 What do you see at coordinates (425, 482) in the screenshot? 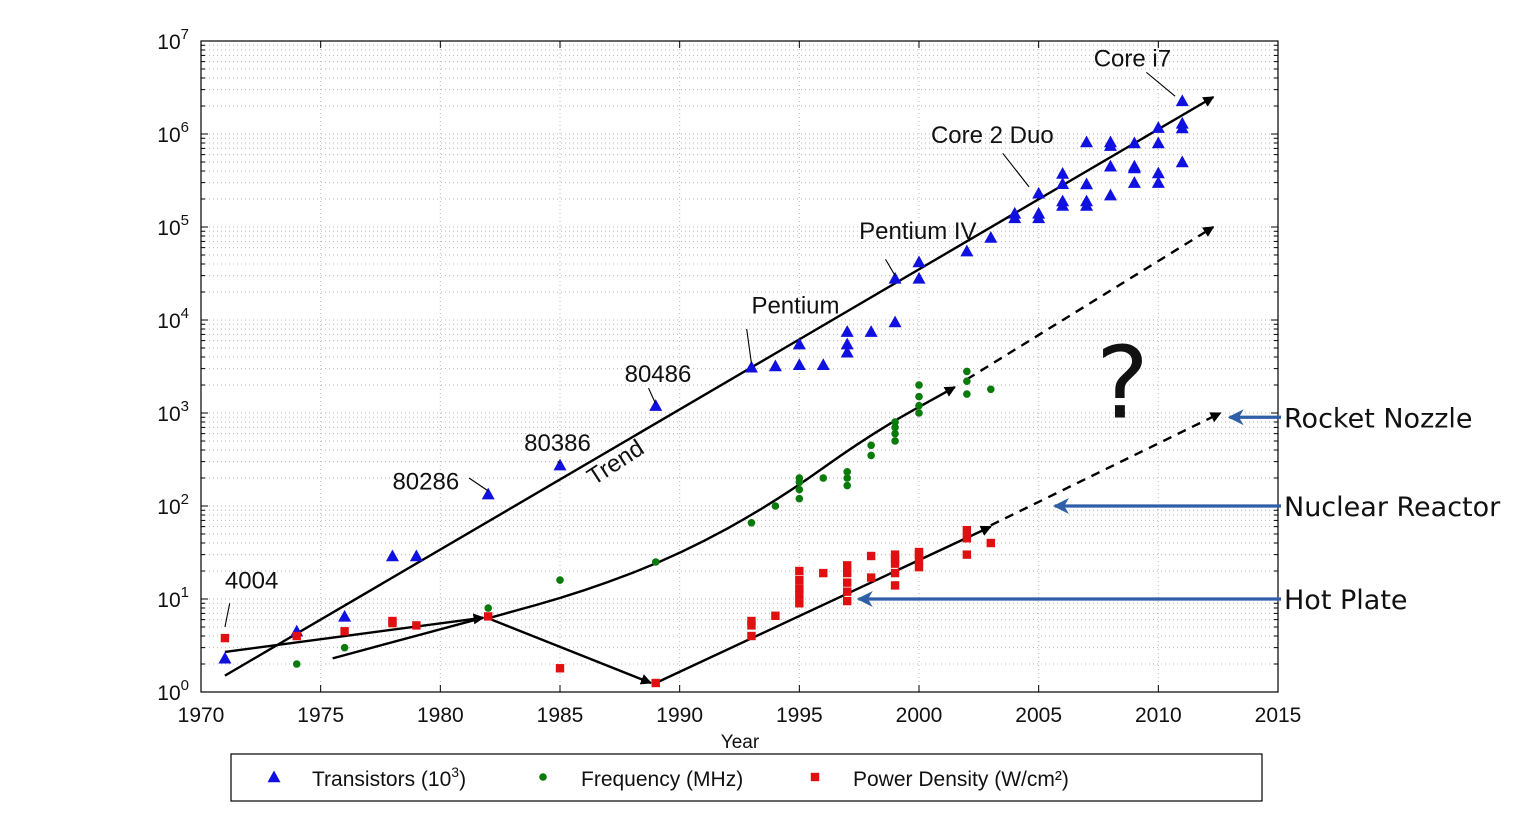
I see `chip-label: 80286` at bounding box center [425, 482].